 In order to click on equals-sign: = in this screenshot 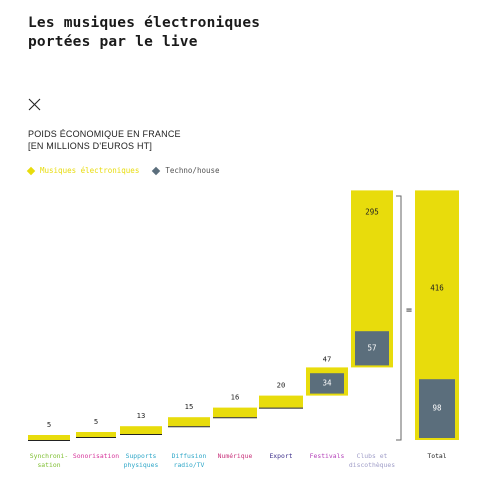, I will do `click(409, 310)`.